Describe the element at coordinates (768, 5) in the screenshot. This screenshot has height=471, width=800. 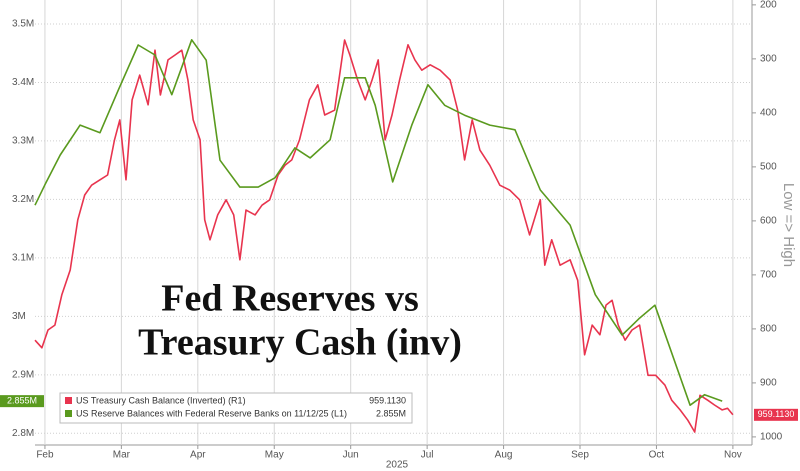
I see `y2-tick-label: 200` at that location.